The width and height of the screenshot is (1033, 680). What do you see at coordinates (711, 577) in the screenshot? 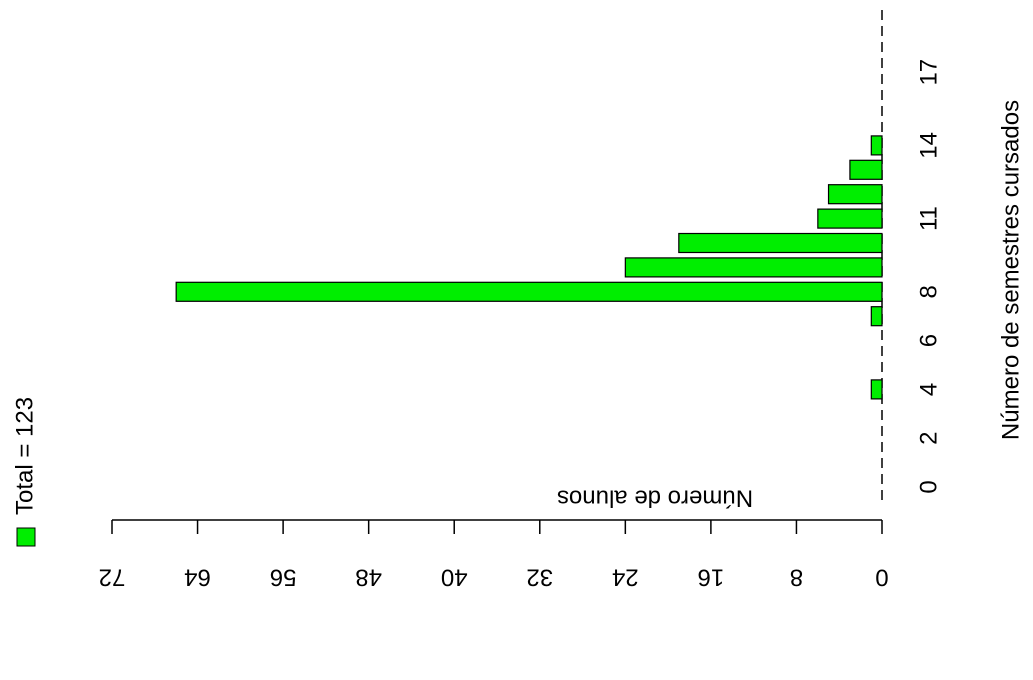
I see `x-tick-label: 16` at bounding box center [711, 577].